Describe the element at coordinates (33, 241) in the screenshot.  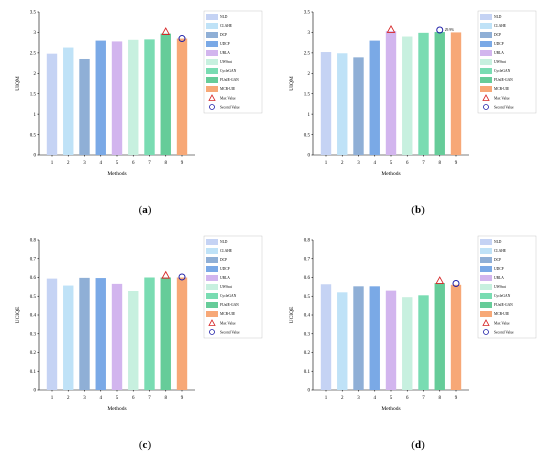
I see `y-tick-label: 0.8` at that location.